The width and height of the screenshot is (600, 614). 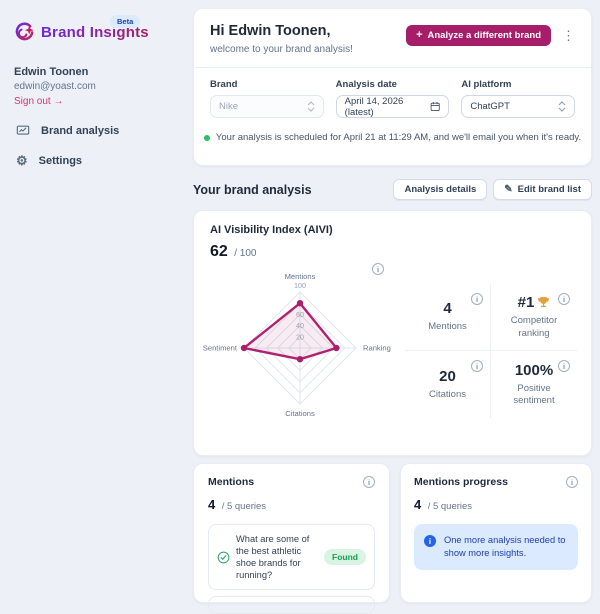 What do you see at coordinates (568, 35) in the screenshot?
I see `kebab-menu-icon: ⋮` at bounding box center [568, 35].